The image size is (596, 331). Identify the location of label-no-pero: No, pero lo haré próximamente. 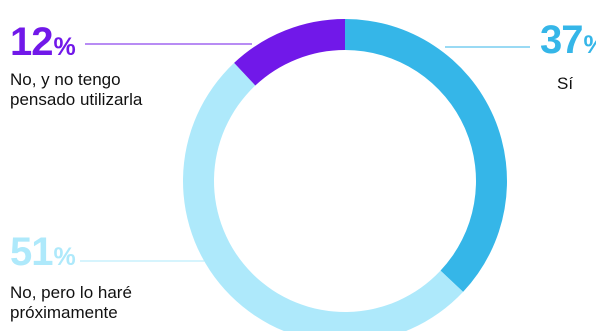
(71, 302).